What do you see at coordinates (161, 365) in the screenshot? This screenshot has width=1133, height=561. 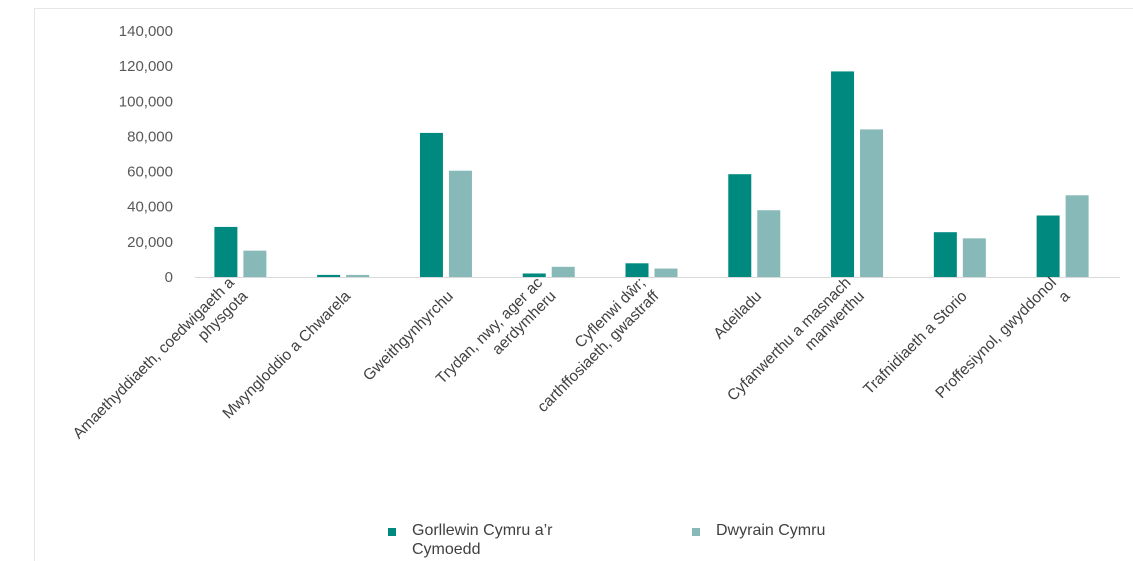 I see `category-label: Amaethyddiaeth, coedwigaeth aphysgota` at bounding box center [161, 365].